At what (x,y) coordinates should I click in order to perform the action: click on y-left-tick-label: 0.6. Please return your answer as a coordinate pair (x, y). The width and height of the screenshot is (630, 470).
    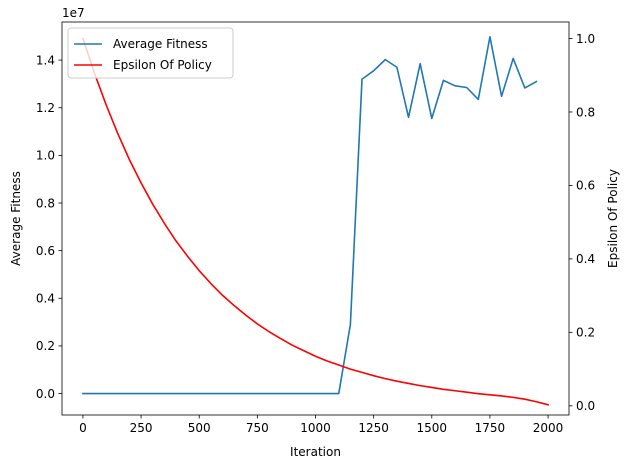
    Looking at the image, I should click on (45, 251).